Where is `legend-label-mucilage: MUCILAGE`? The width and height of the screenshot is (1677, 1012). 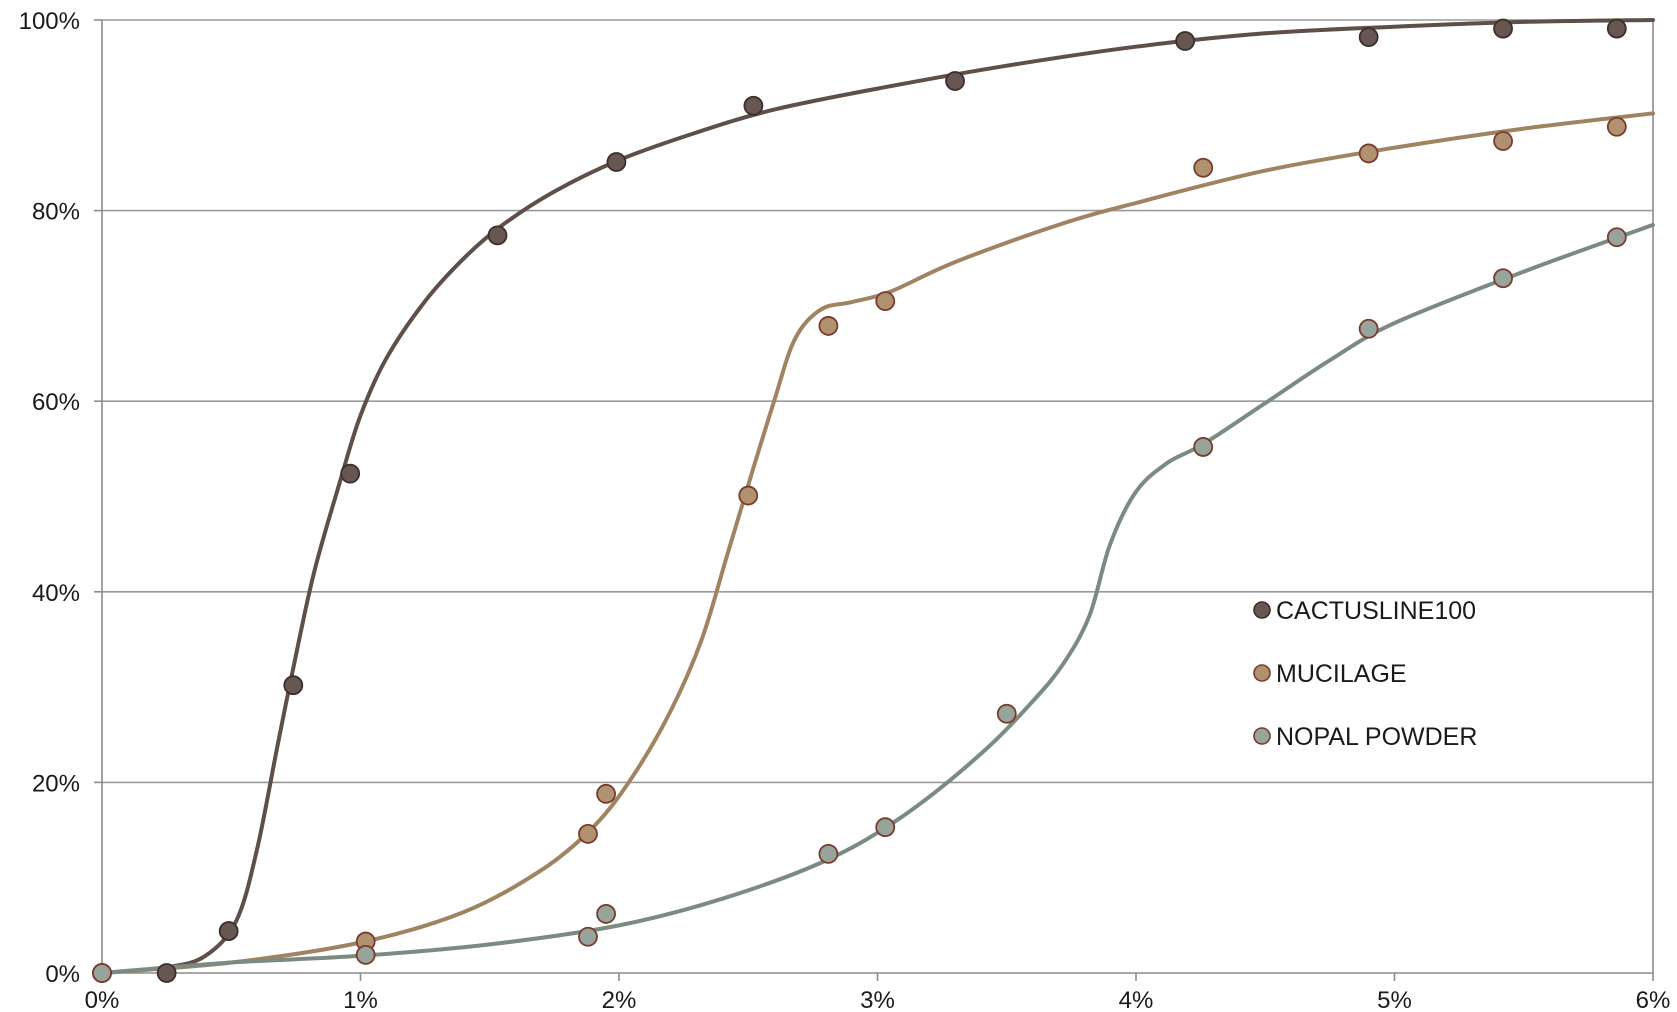 legend-label-mucilage: MUCILAGE is located at coordinates (1341, 674).